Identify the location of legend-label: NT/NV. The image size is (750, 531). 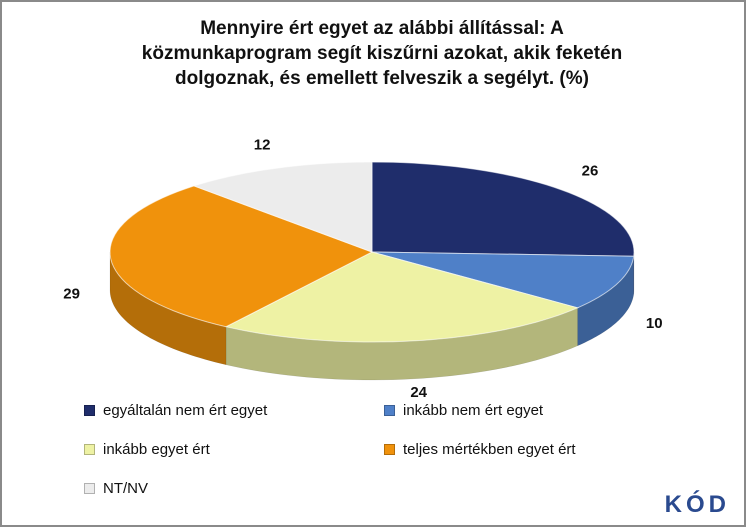
(125, 488).